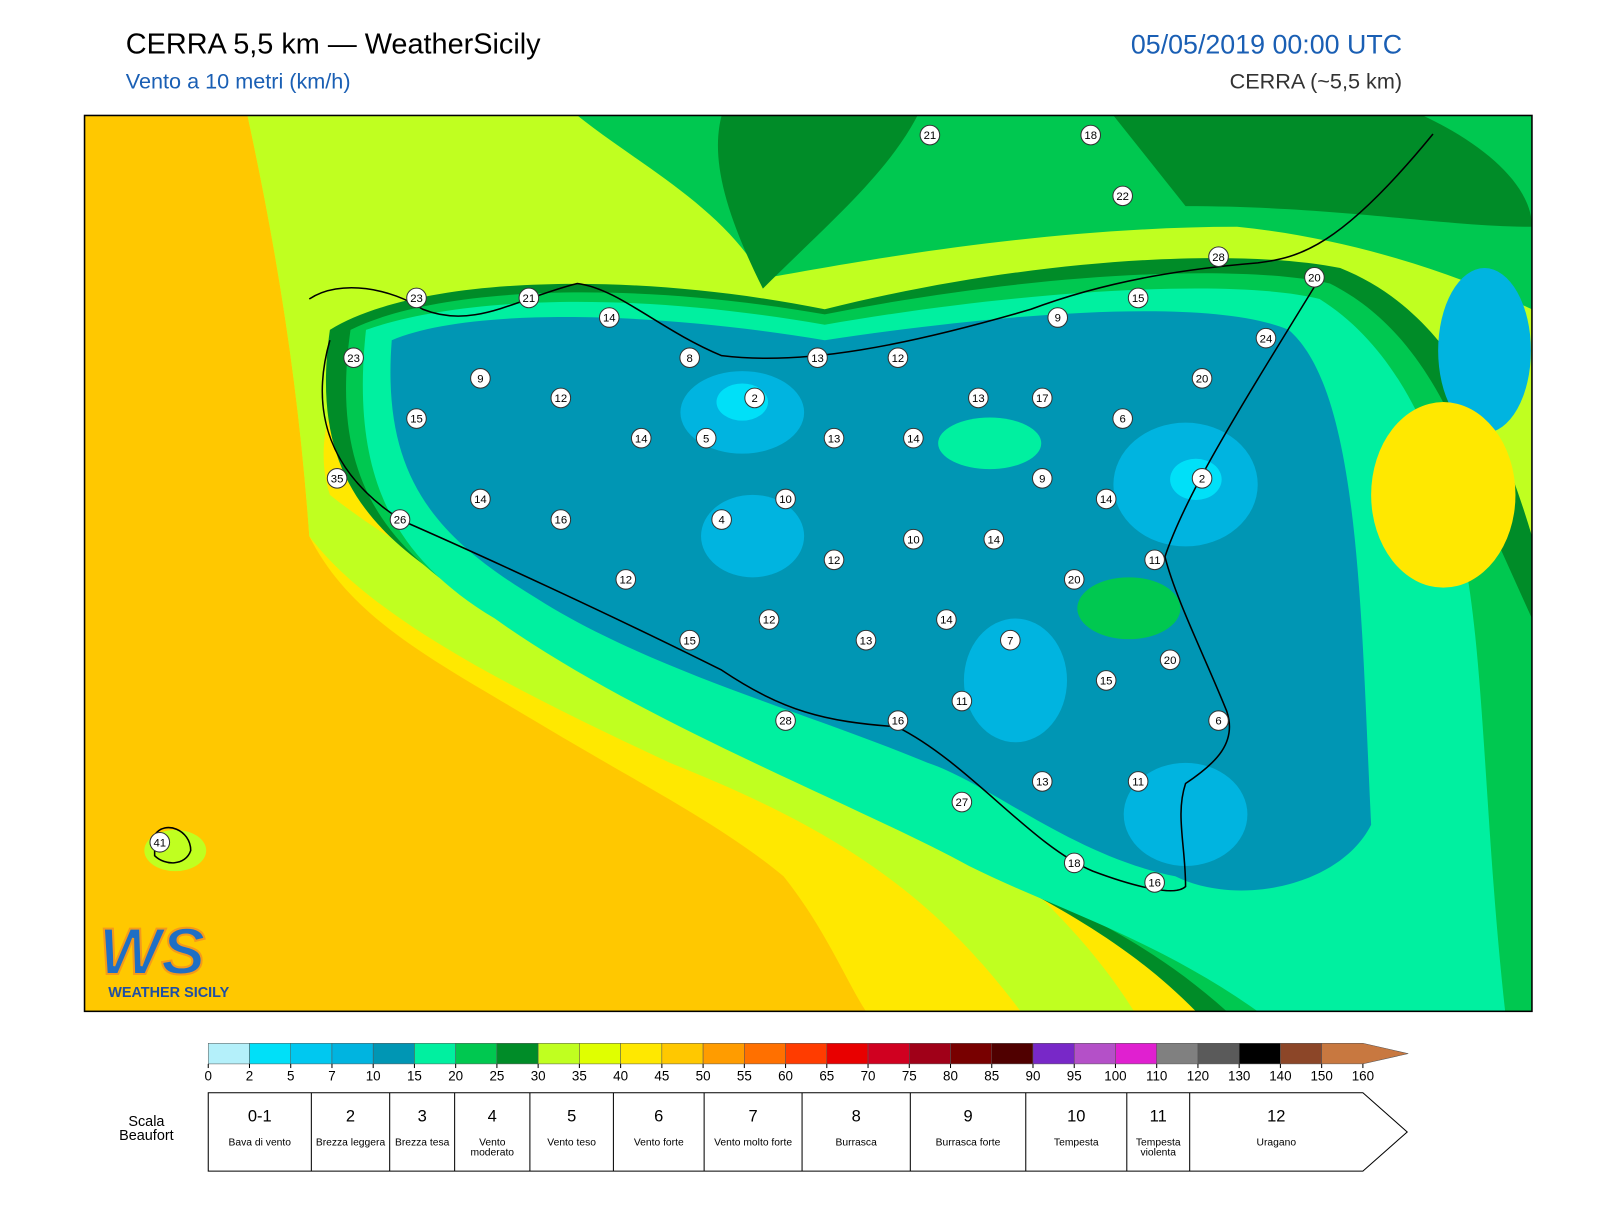 The width and height of the screenshot is (1600, 1205). Describe the element at coordinates (1010, 641) in the screenshot. I see `station-value: 7` at that location.